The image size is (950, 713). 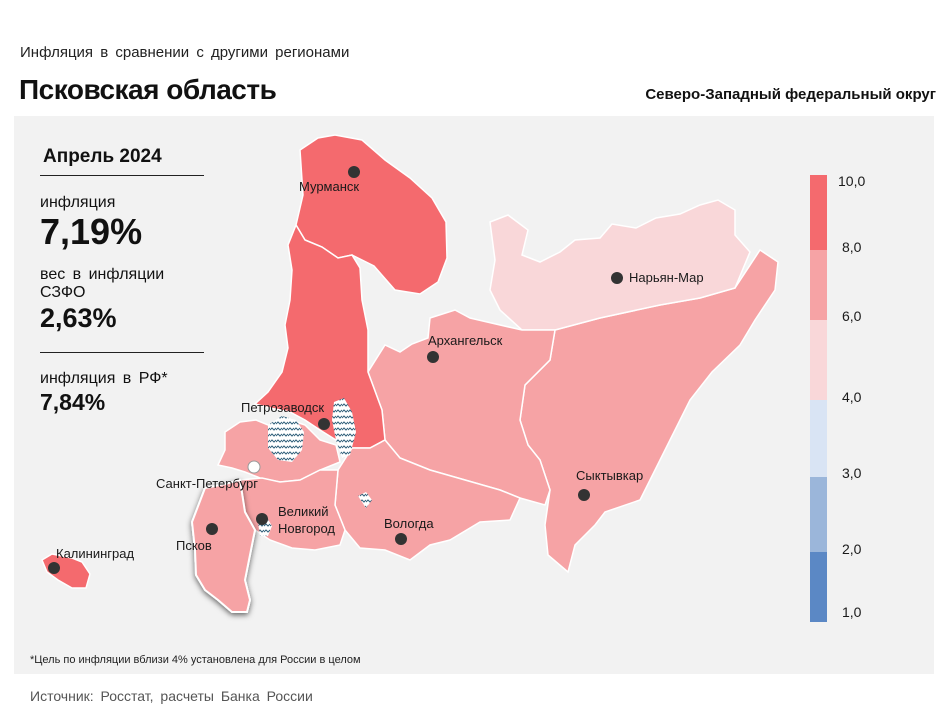 I want to click on legend-tick-2: 2,0, so click(x=852, y=549).